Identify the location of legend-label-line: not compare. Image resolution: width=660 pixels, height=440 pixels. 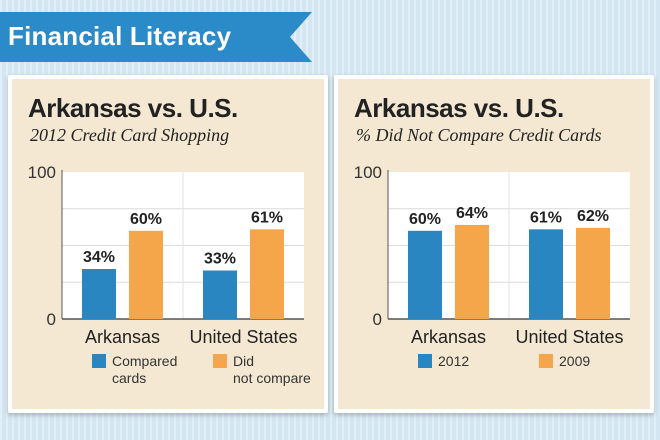
(272, 378).